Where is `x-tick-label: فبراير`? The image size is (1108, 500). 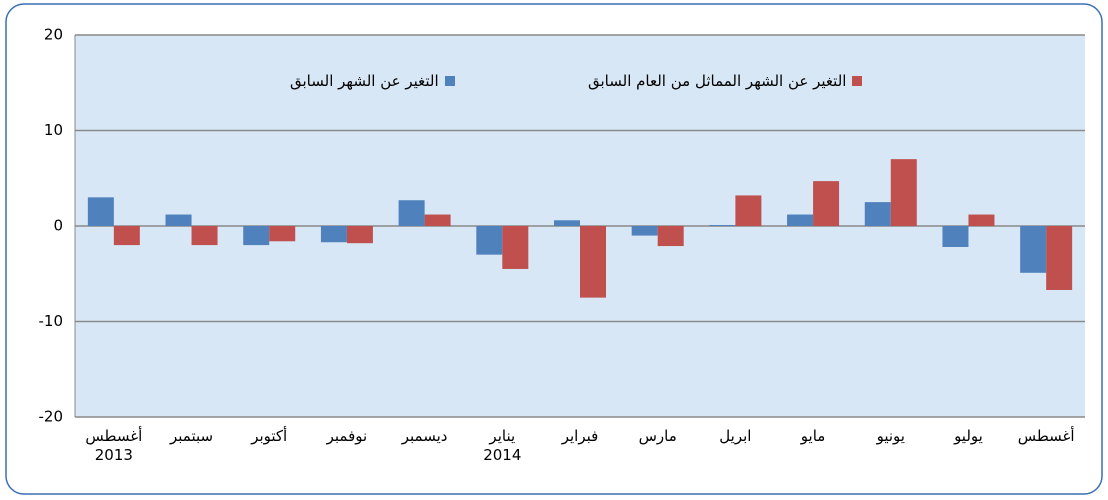 x-tick-label: فبراير is located at coordinates (580, 436).